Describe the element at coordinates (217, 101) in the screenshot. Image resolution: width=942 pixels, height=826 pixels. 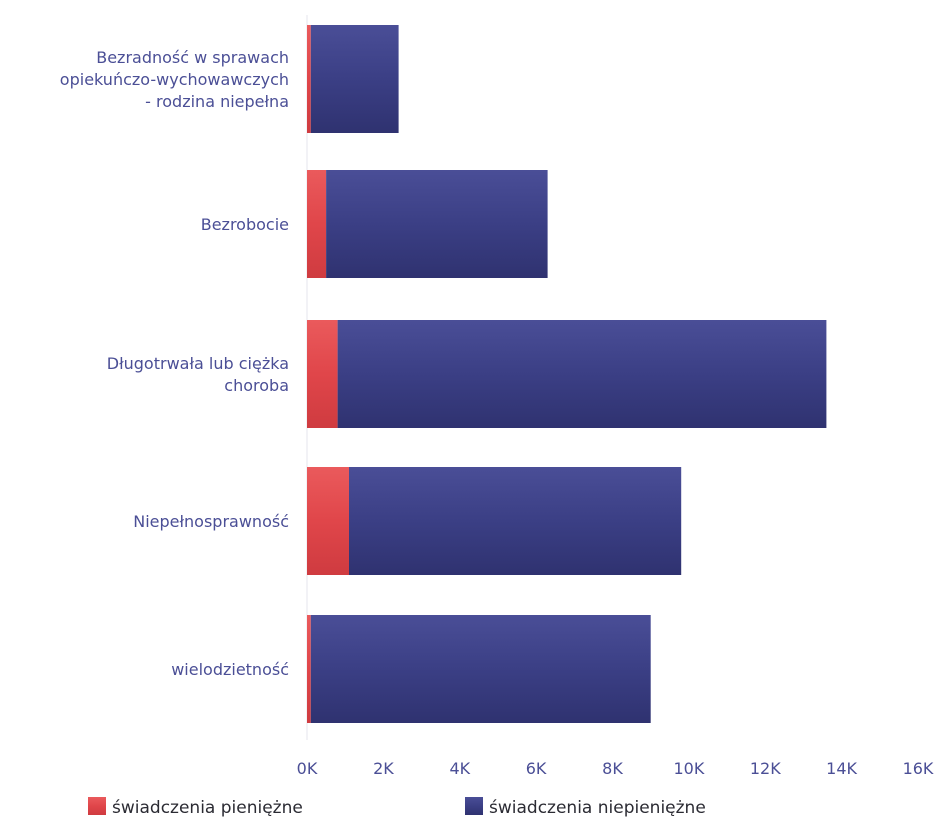
I see `category-label-line: - rodzina niepełna` at that location.